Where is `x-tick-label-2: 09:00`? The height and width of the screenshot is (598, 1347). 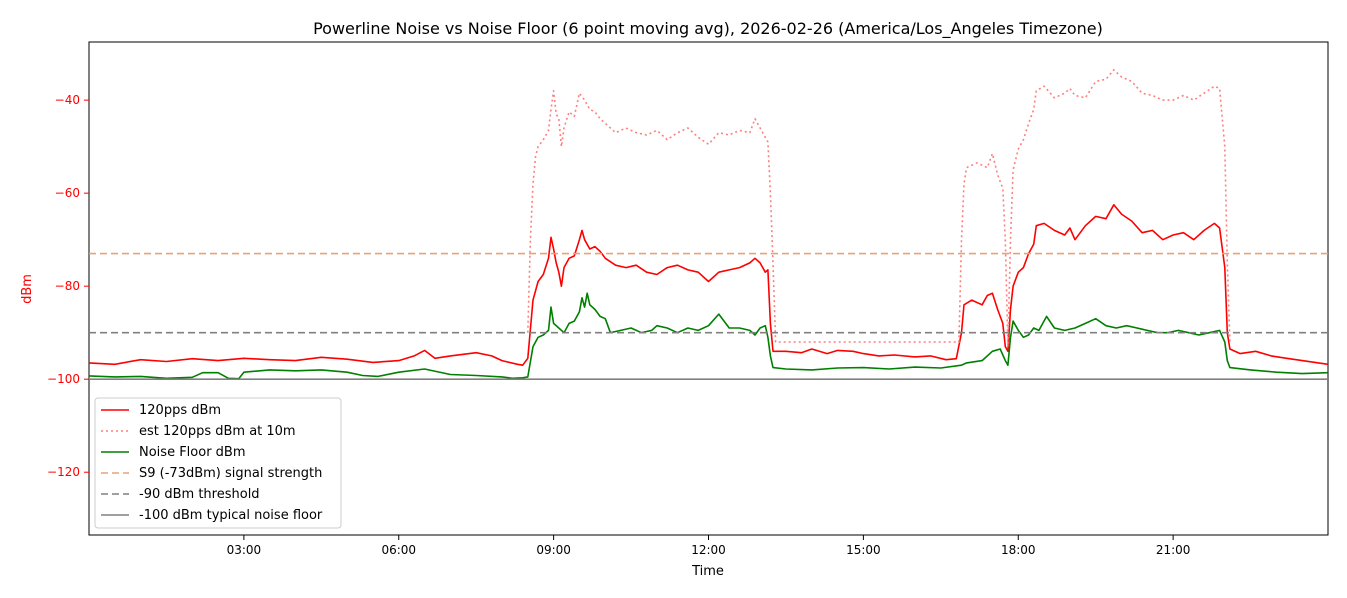
x-tick-label-2: 09:00 is located at coordinates (553, 550).